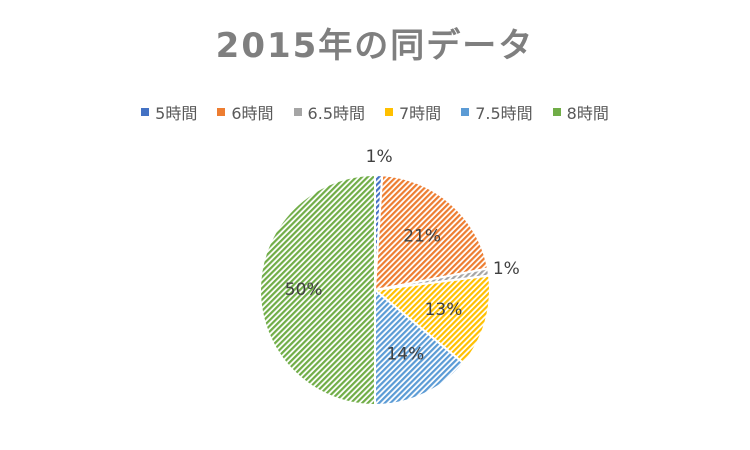 This screenshot has width=750, height=450. What do you see at coordinates (375, 46) in the screenshot?
I see `chart-title: 2015年の同データ` at bounding box center [375, 46].